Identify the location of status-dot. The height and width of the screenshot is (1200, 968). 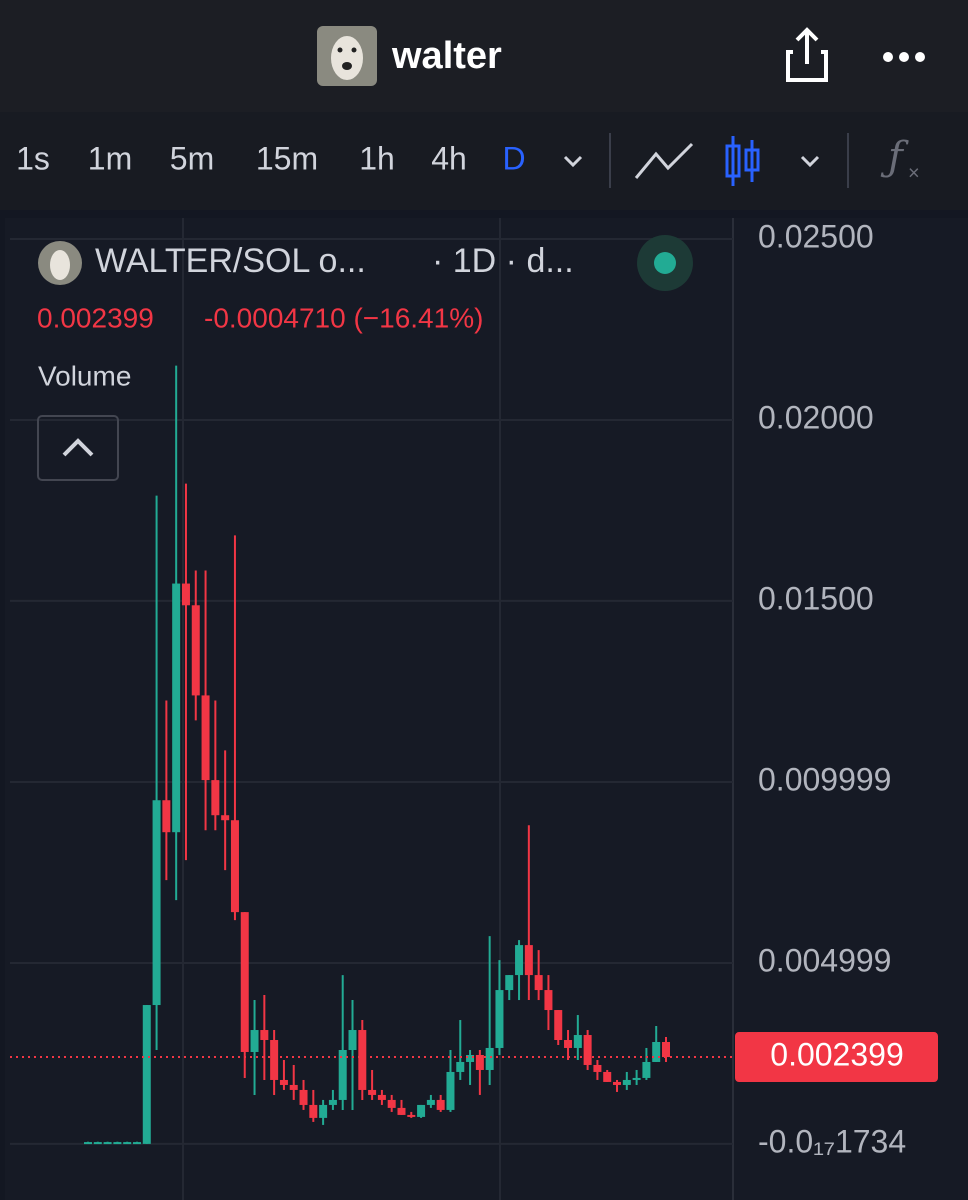
(665, 263).